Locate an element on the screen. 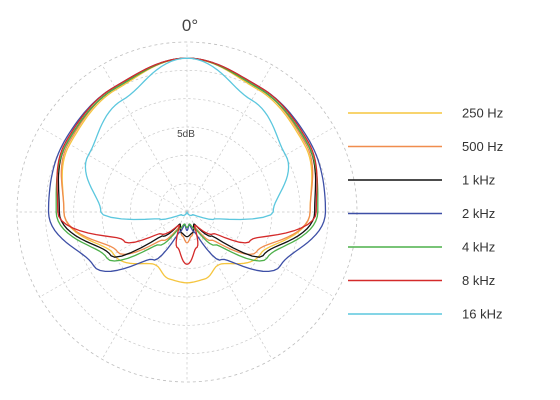  legend-label: 4 kHz is located at coordinates (478, 247).